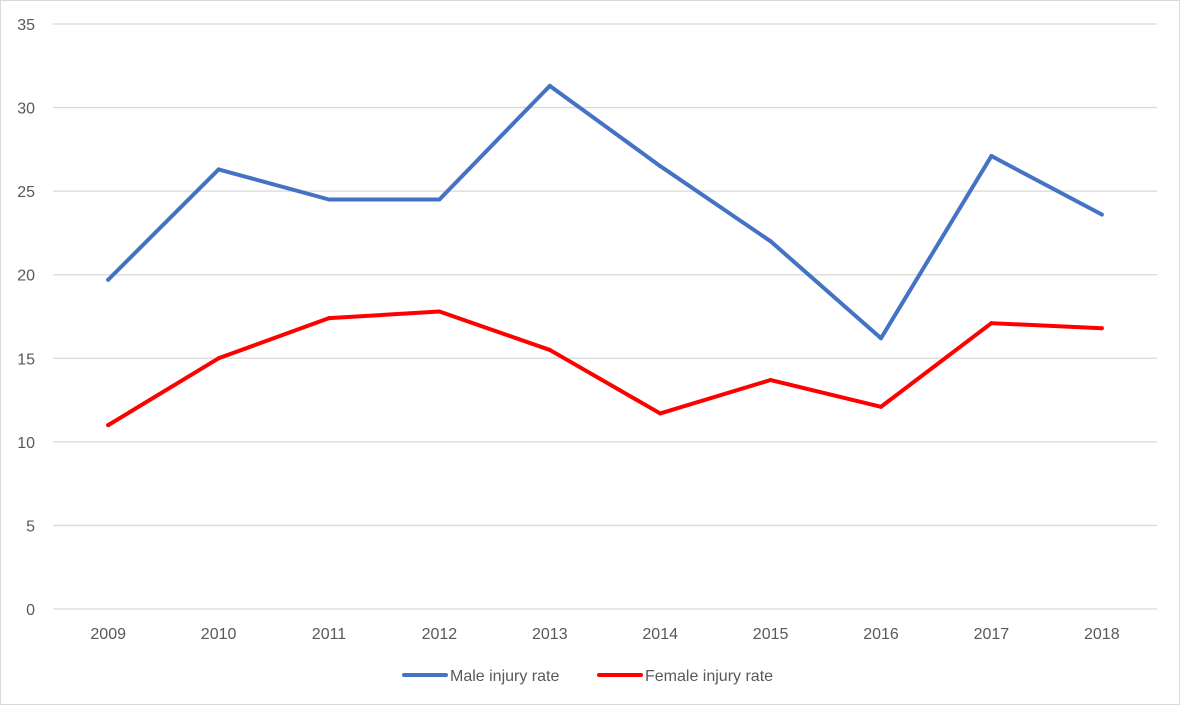 The width and height of the screenshot is (1180, 706). Describe the element at coordinates (26, 443) in the screenshot. I see `y-tick-label: 10` at that location.